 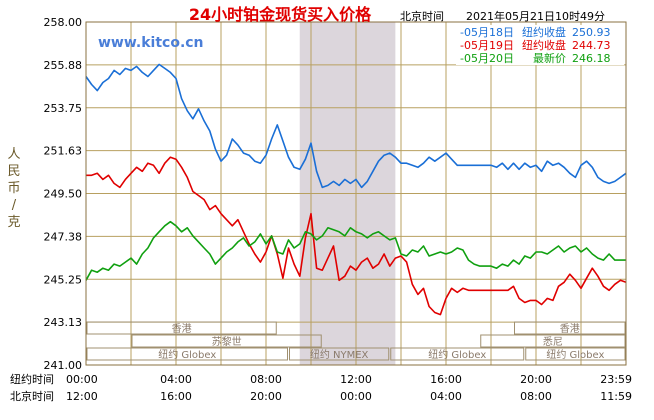 I want to click on x-tick-newyork: 12:00, so click(x=356, y=379).